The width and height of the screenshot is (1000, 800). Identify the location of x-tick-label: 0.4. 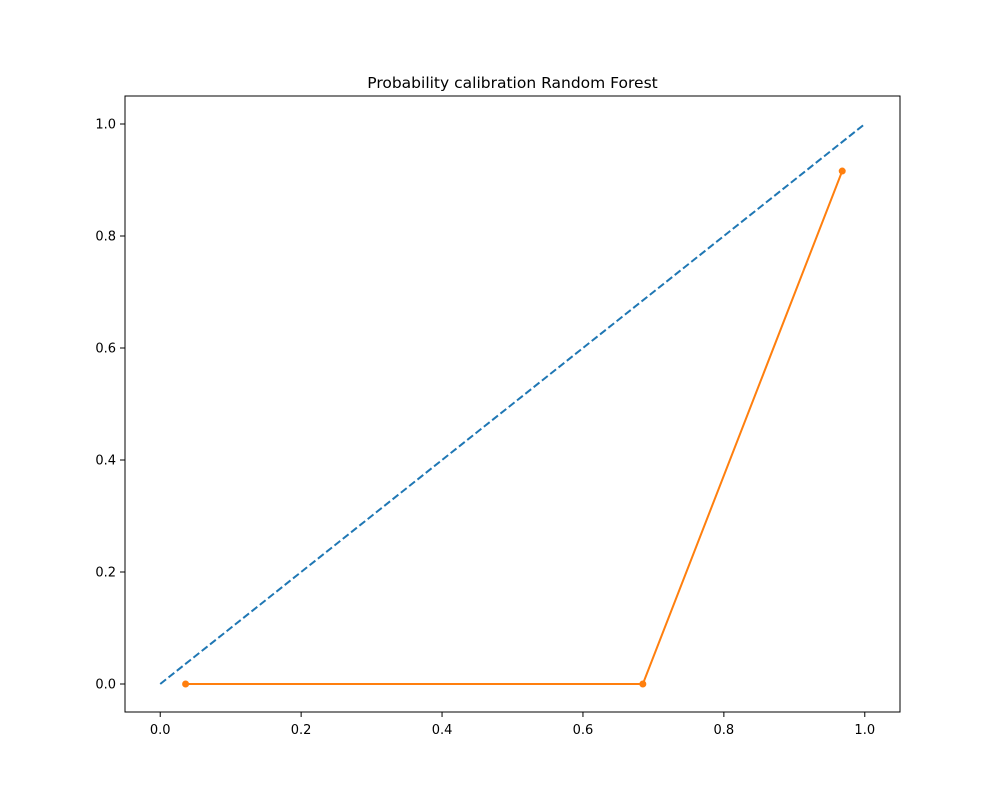
(442, 730).